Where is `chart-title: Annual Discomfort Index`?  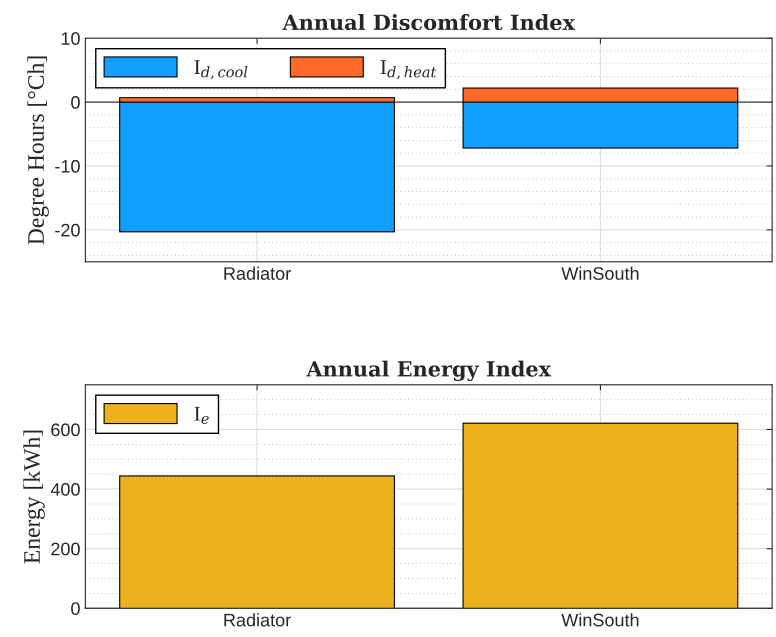
chart-title: Annual Discomfort Index is located at coordinates (429, 22).